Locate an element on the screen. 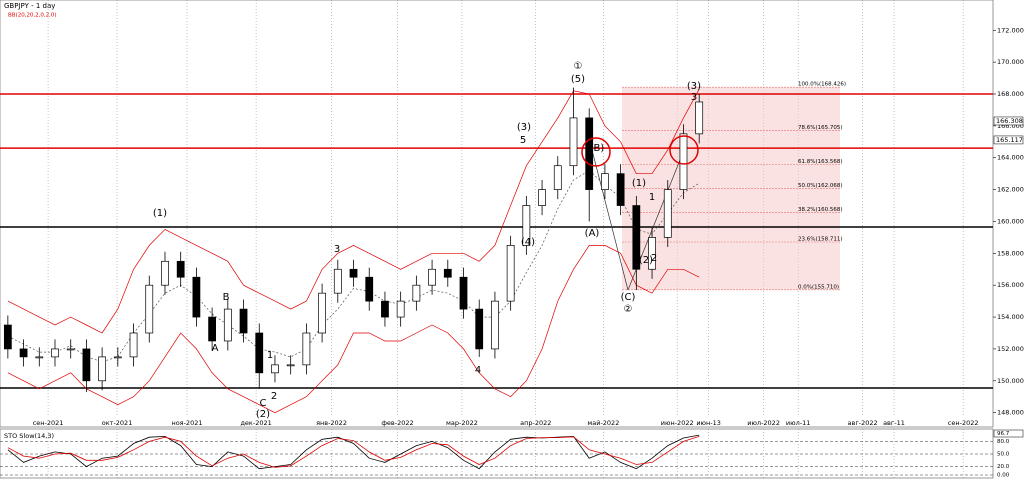 Image resolution: width=1024 pixels, height=479 pixels. x-tick-label: мар-2022 is located at coordinates (462, 423).